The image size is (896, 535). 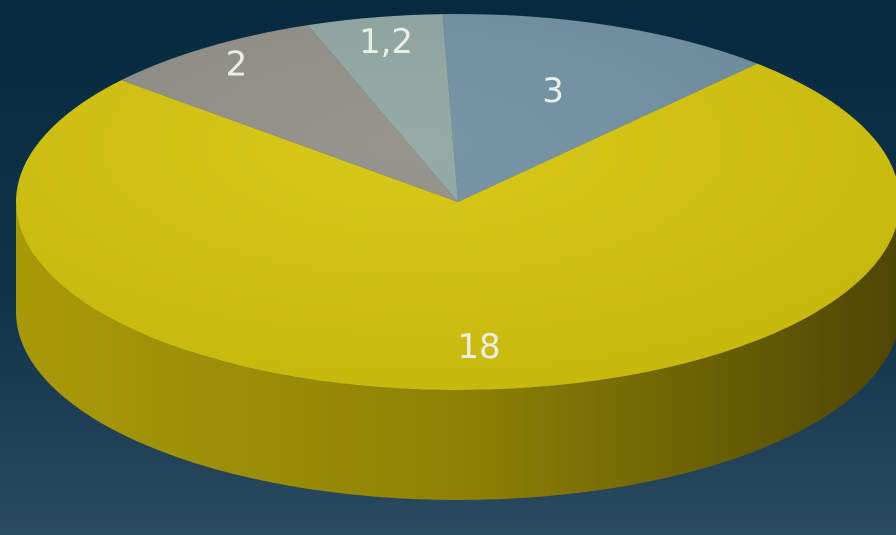 What do you see at coordinates (553, 91) in the screenshot?
I see `pie-slice-label-0: 3` at bounding box center [553, 91].